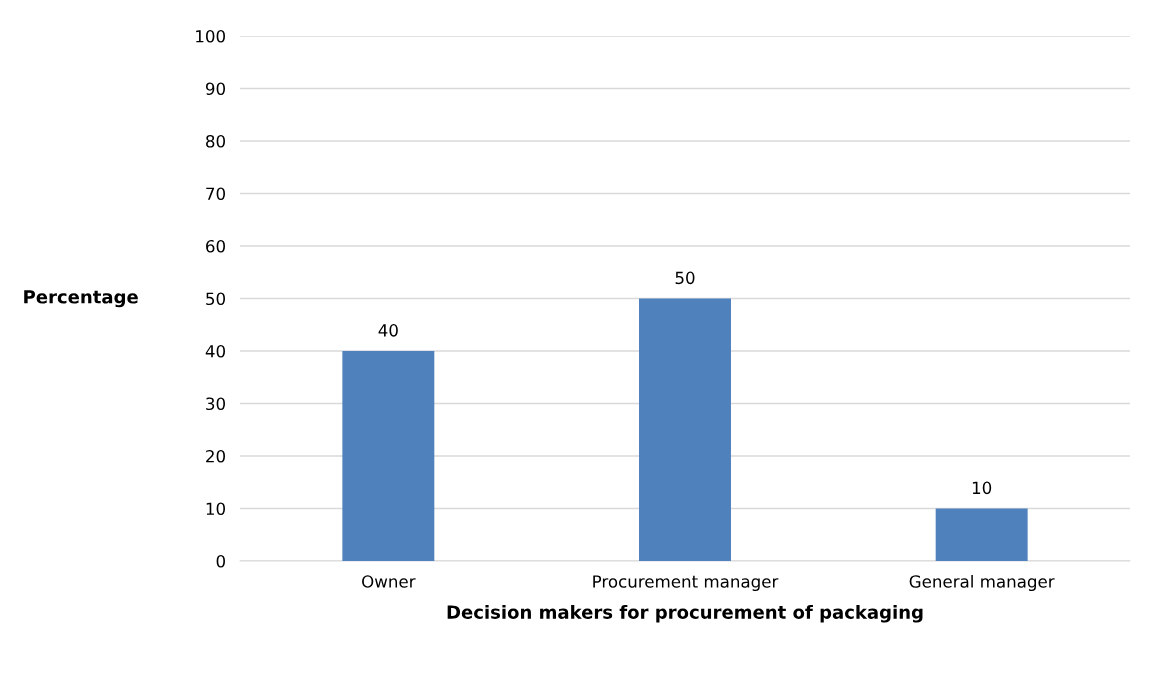 This screenshot has width=1152, height=675. I want to click on data-label: 50, so click(685, 278).